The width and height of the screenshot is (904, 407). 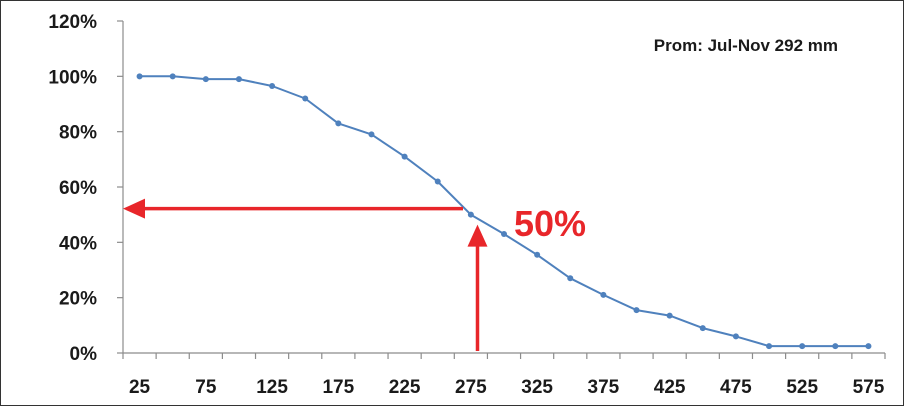 I want to click on x-tick-label: 525, so click(x=802, y=387).